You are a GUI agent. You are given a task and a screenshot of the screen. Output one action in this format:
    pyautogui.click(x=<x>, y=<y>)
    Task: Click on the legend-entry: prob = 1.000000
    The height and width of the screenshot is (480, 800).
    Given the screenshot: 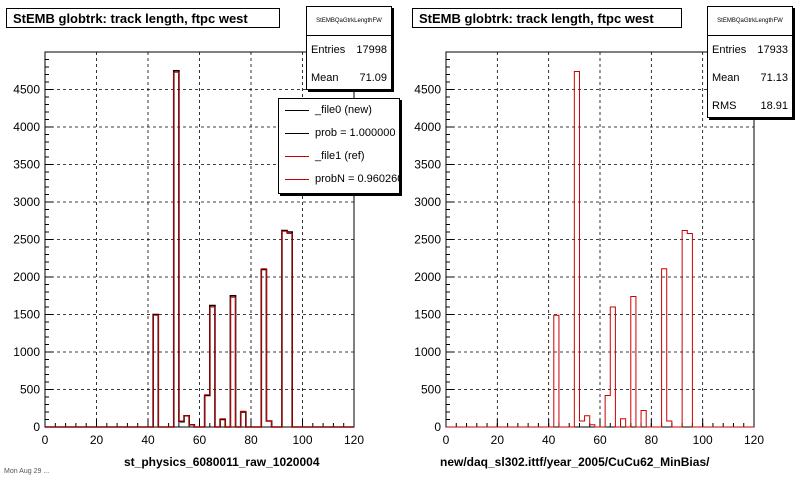 What is the action you would take?
    pyautogui.click(x=339, y=133)
    